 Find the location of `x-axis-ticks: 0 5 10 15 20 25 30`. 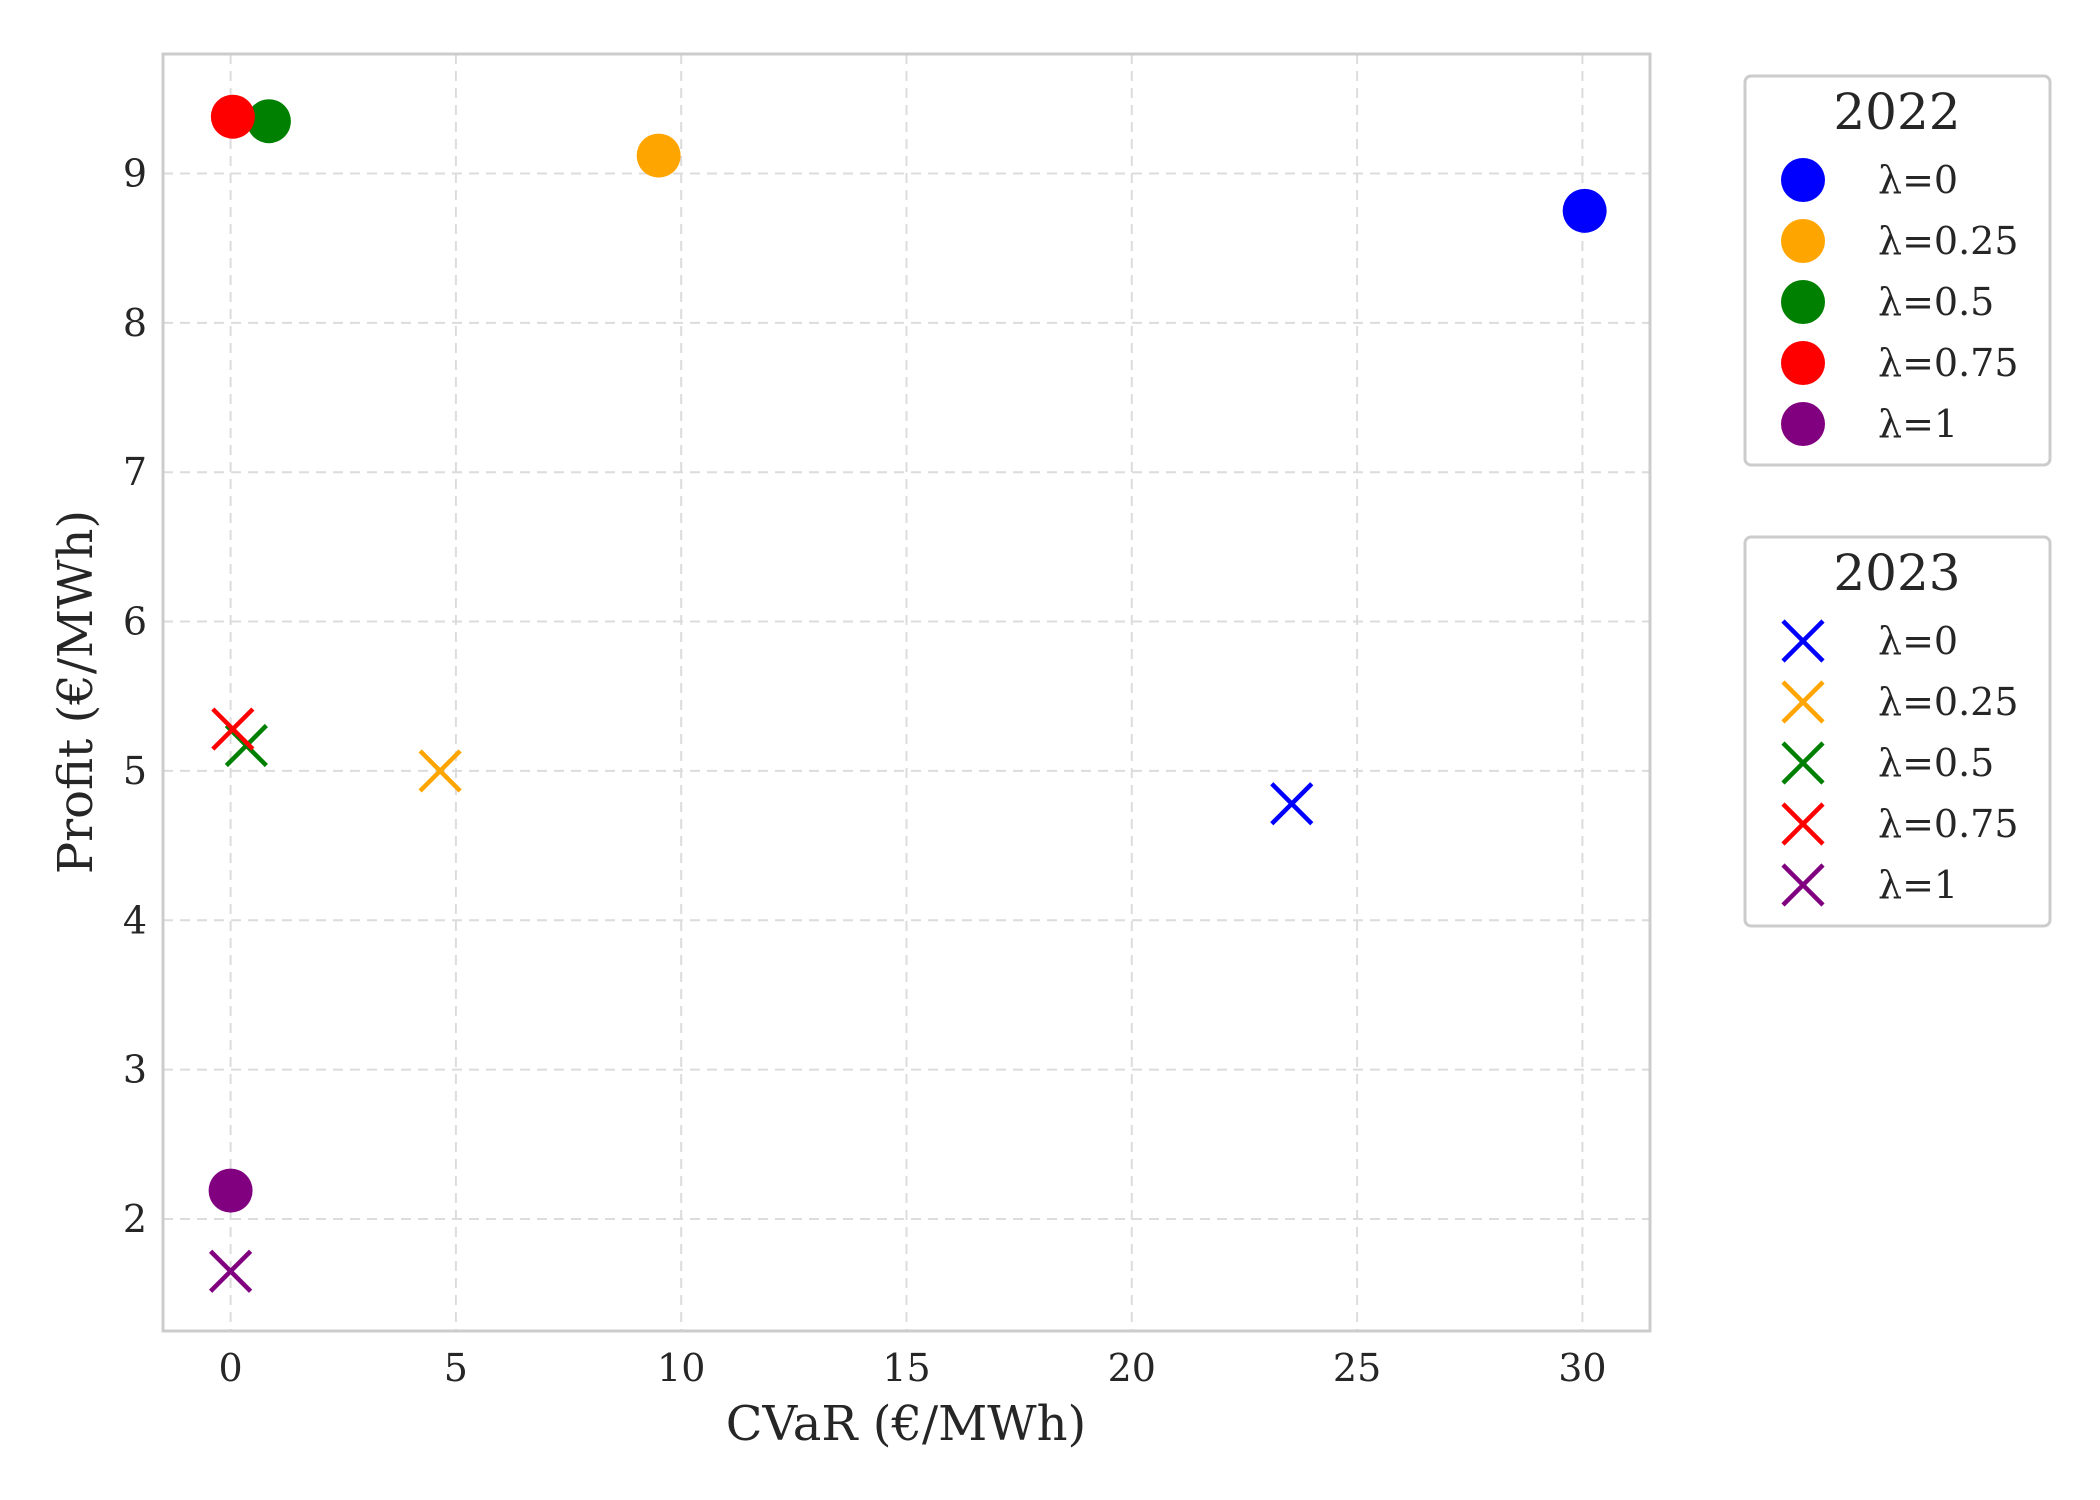

x-axis-ticks: 0 5 10 15 20 25 30 is located at coordinates (912, 1368).